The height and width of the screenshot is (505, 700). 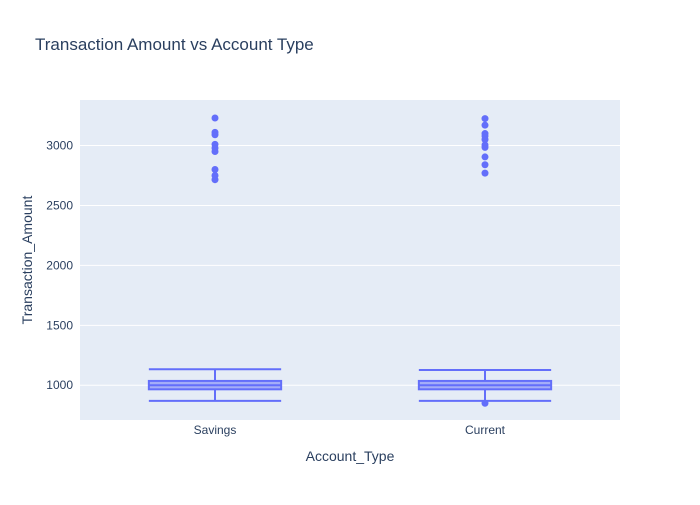 What do you see at coordinates (350, 456) in the screenshot?
I see `x-axis-label: Account_Type` at bounding box center [350, 456].